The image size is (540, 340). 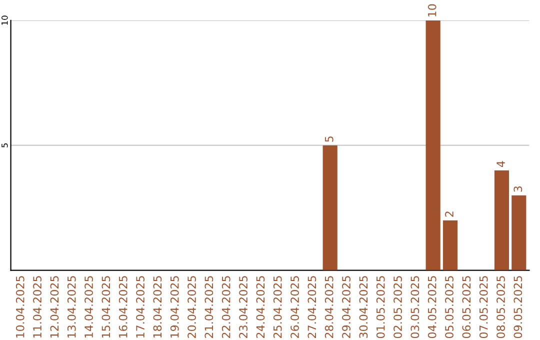 I want to click on x-tick-label: 05.05.2025, so click(x=449, y=307).